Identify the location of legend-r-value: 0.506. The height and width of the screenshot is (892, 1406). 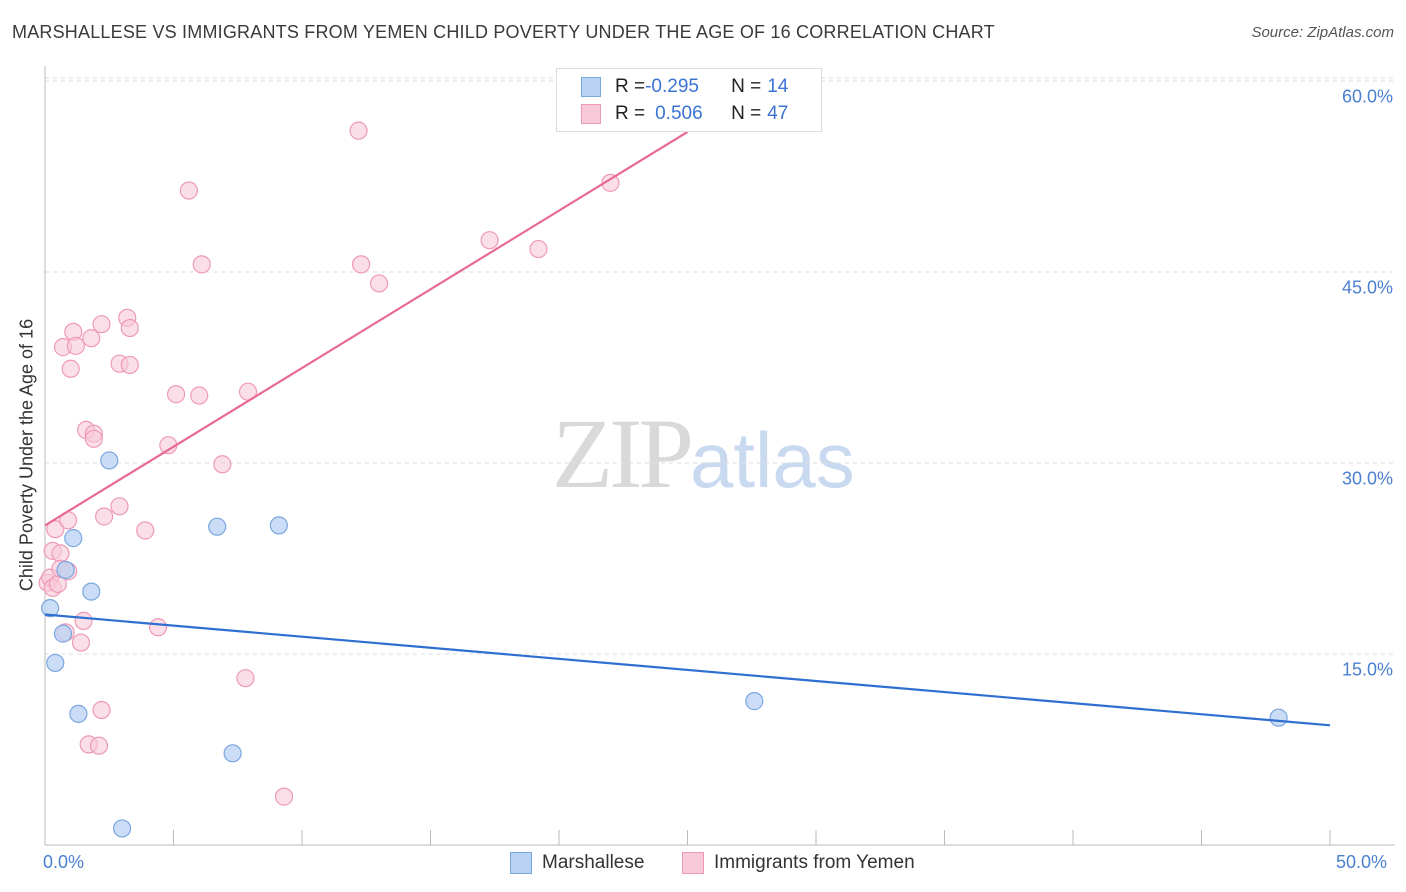
(679, 113).